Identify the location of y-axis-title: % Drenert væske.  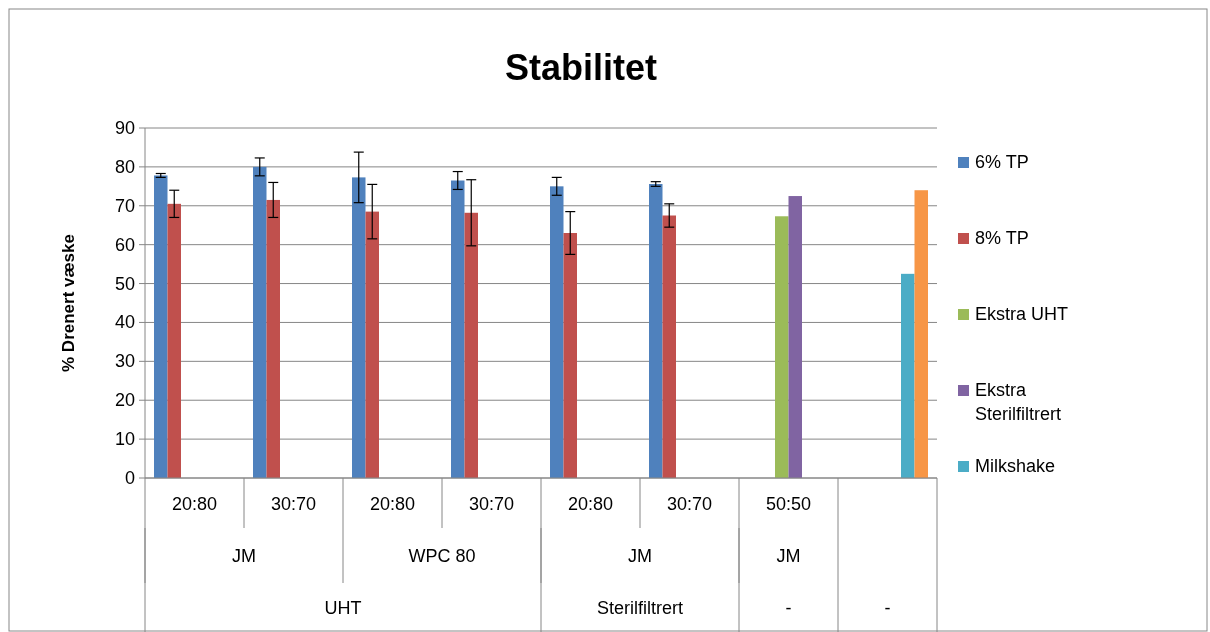
(68, 303).